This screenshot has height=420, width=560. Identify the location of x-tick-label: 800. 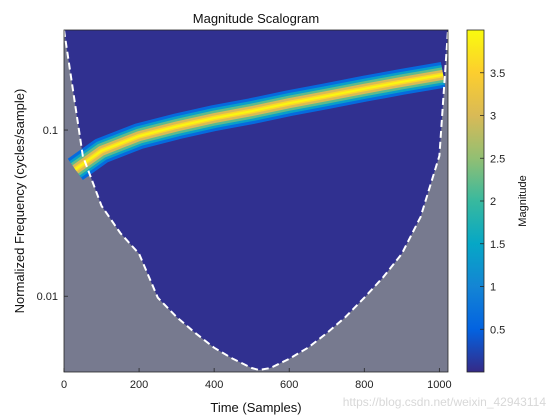
(364, 385).